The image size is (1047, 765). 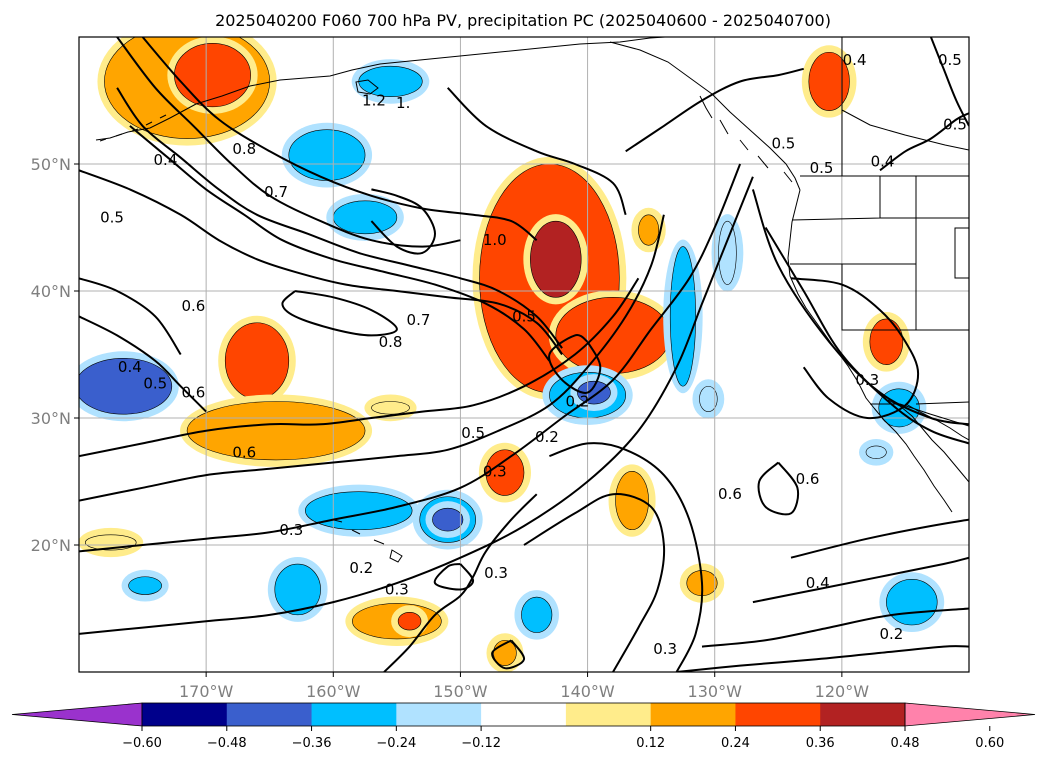 I want to click on colorbar-tick-label: −0.12, so click(x=481, y=743).